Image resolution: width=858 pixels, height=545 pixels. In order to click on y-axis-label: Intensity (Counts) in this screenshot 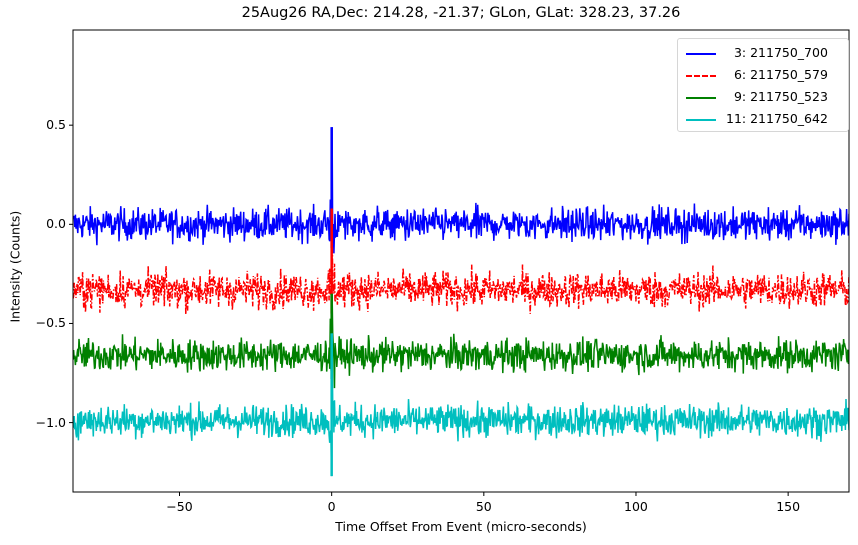, I will do `click(15, 266)`.